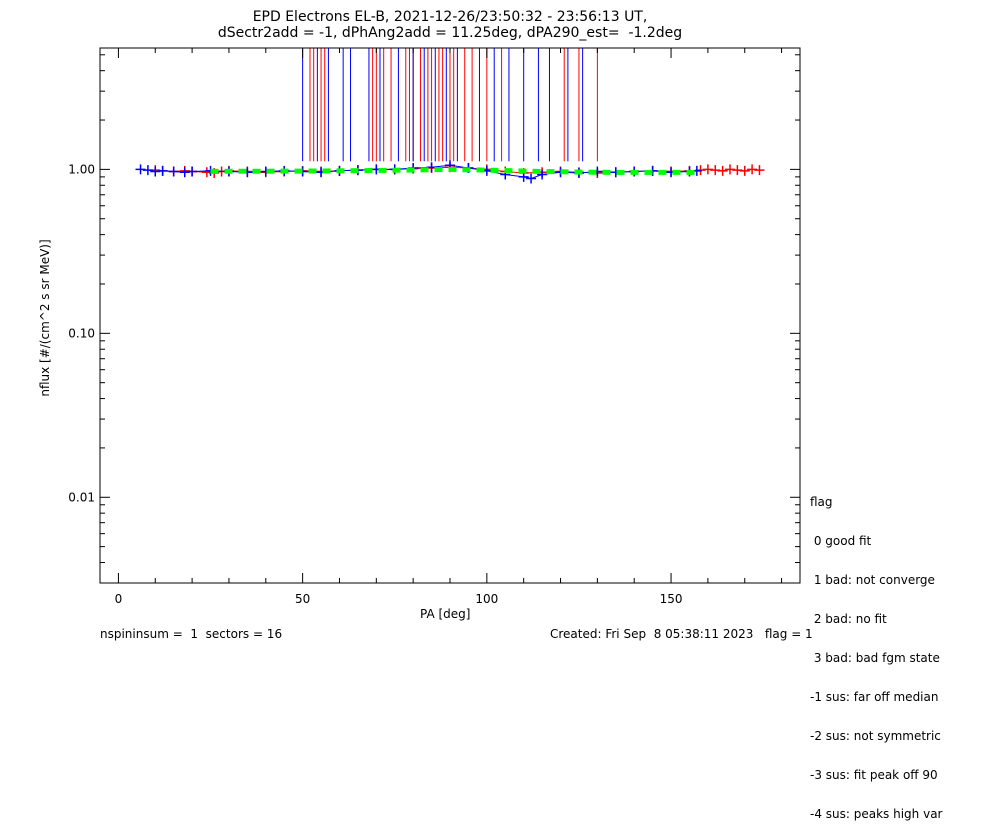 Image resolution: width=1000 pixels, height=834 pixels. Describe the element at coordinates (81, 497) in the screenshot. I see `y-tick-label: 0.01` at that location.